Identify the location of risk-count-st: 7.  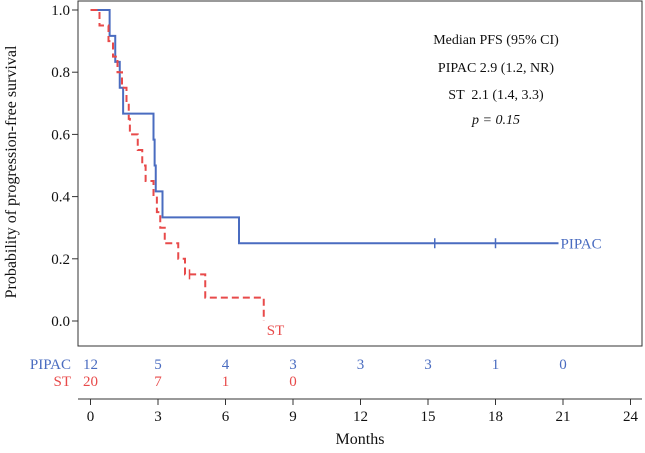
(158, 382).